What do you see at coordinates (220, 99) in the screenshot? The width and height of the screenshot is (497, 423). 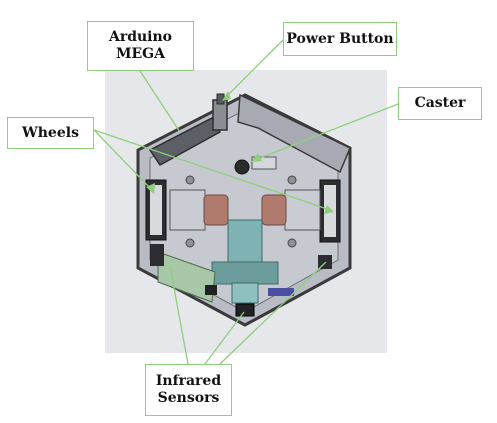 I see `power-button-cap` at bounding box center [220, 99].